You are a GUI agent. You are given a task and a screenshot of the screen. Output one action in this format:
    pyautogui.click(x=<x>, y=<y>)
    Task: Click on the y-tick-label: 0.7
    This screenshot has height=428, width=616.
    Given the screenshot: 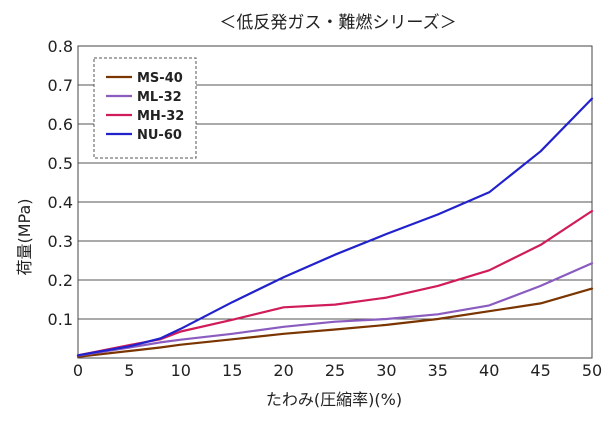 What is the action you would take?
    pyautogui.click(x=60, y=85)
    